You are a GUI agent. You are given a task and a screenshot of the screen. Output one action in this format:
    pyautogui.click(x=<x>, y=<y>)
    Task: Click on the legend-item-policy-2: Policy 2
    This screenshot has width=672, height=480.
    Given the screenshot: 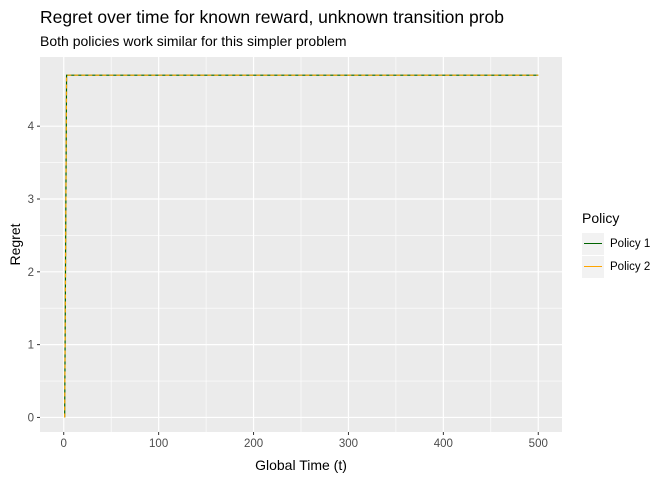 What is the action you would take?
    pyautogui.click(x=616, y=266)
    